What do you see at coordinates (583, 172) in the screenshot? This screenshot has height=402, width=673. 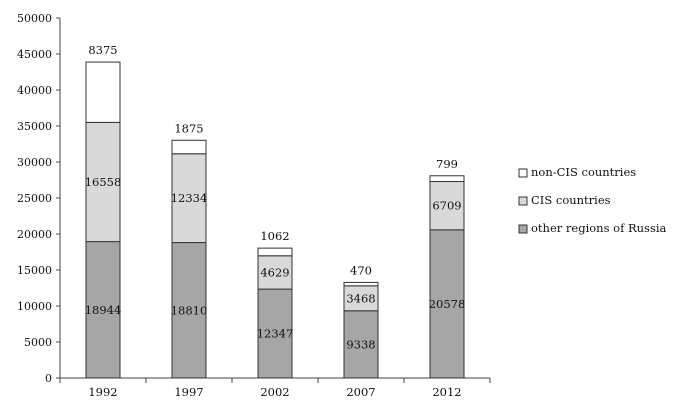 I see `legend-label: non-CIS countries` at bounding box center [583, 172].